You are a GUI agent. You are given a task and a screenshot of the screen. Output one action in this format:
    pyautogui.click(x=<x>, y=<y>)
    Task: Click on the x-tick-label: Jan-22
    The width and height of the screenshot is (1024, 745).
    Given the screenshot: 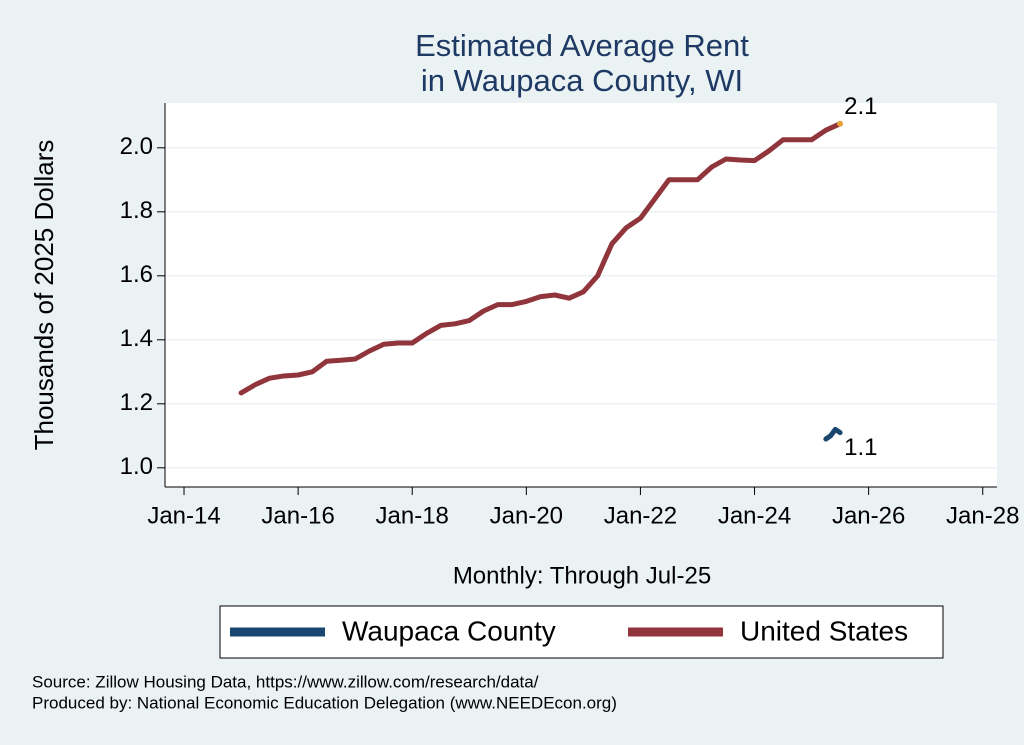 What is the action you would take?
    pyautogui.click(x=640, y=515)
    